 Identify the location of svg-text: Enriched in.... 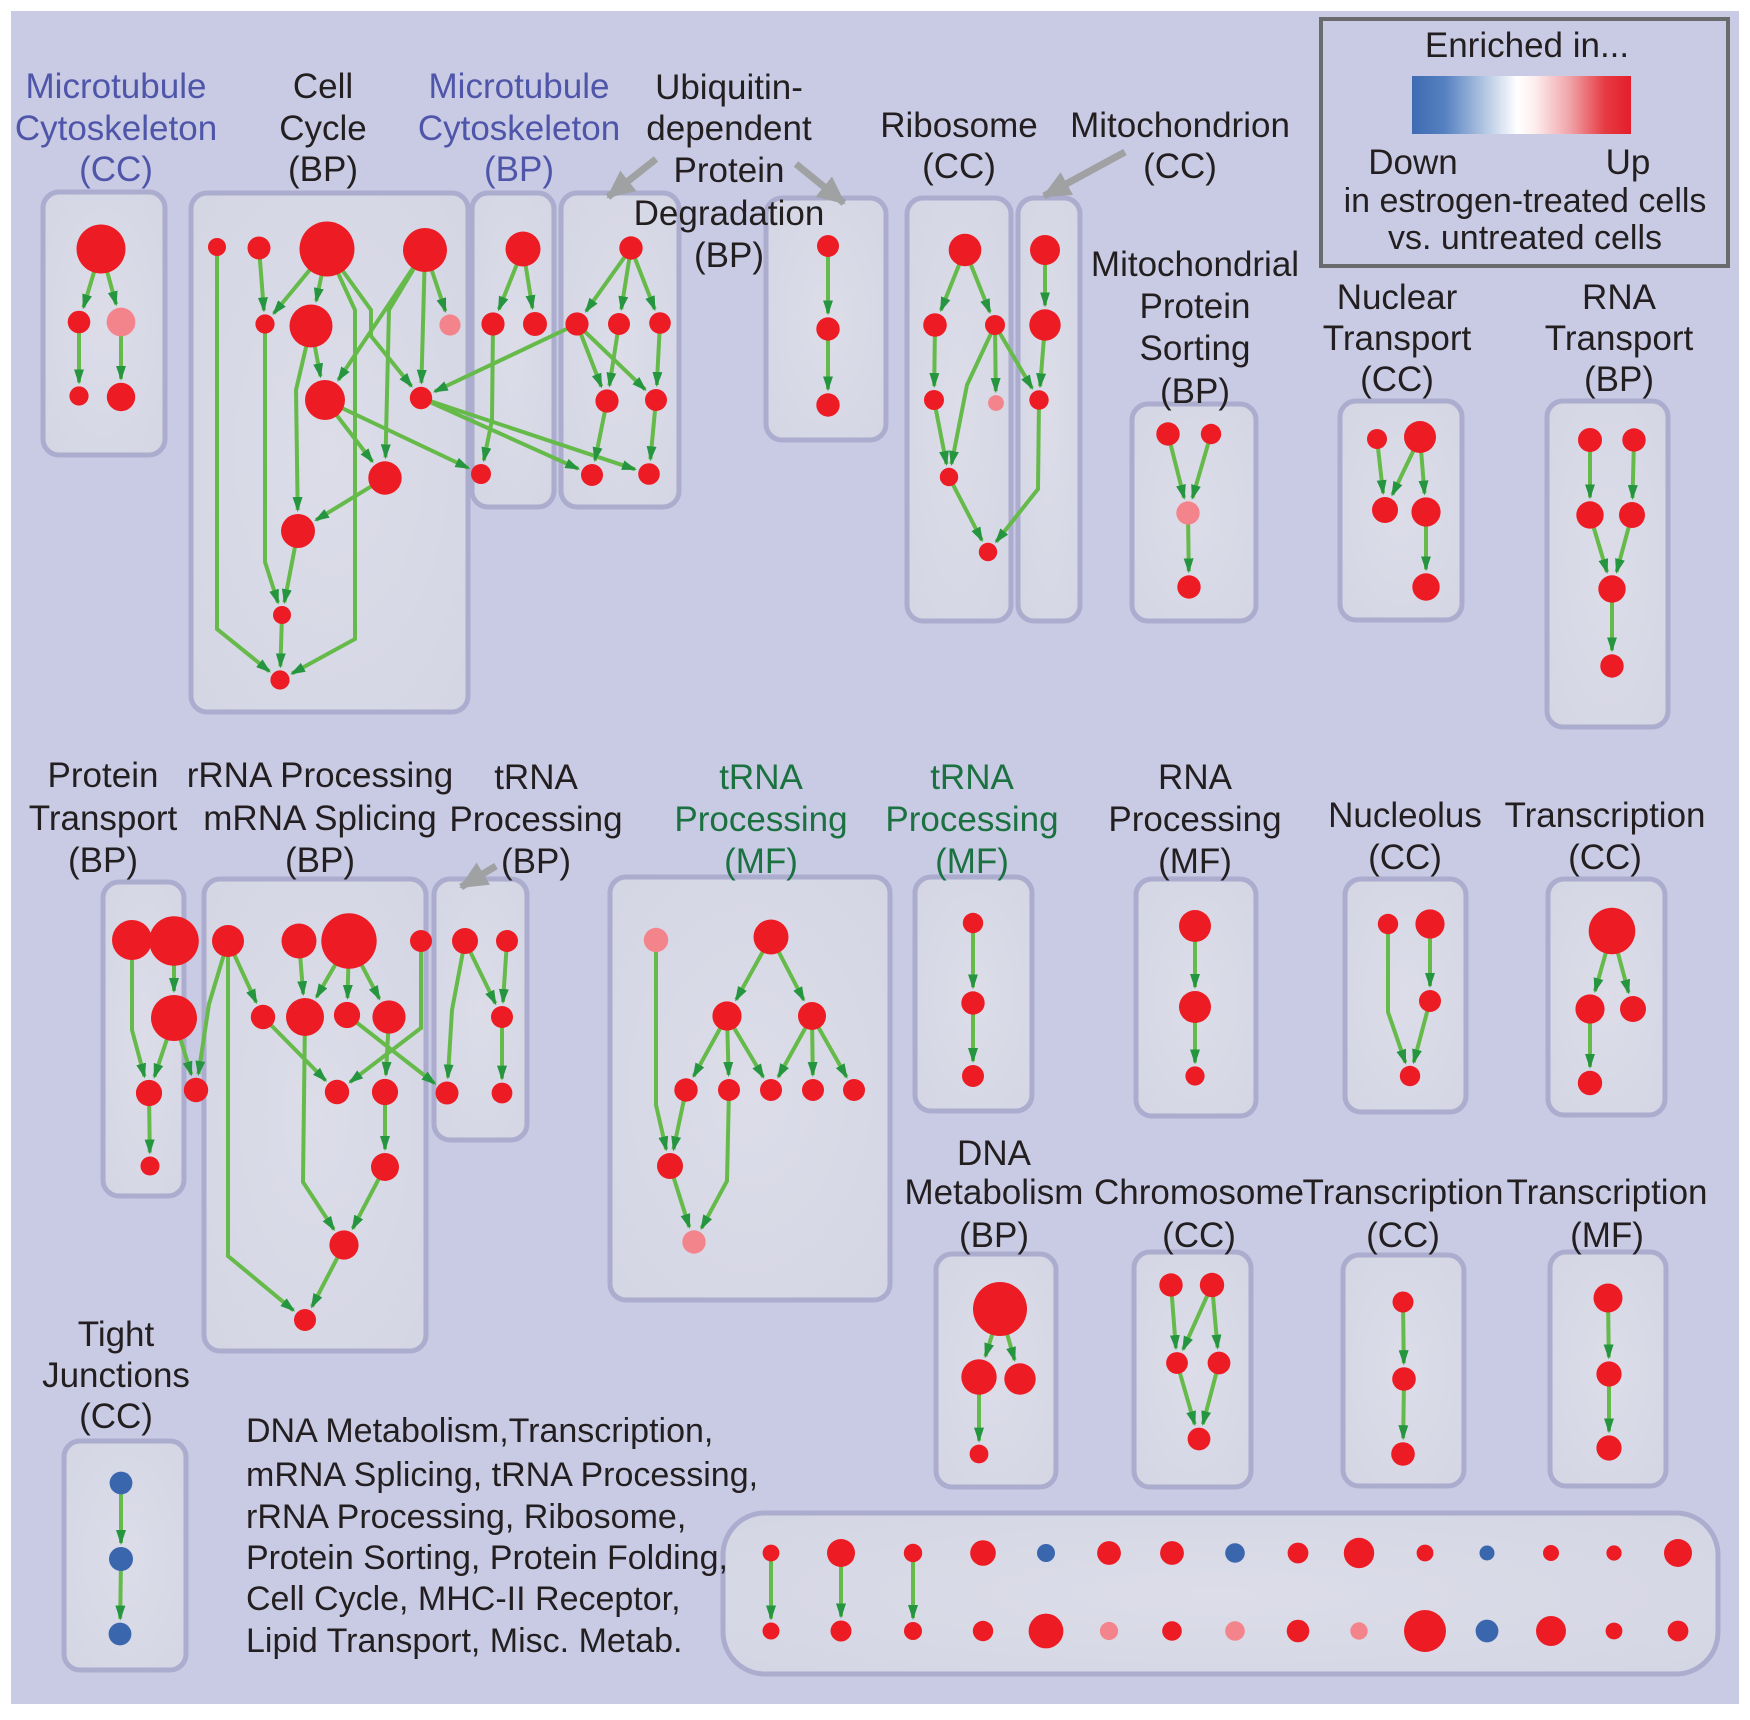
(1527, 45).